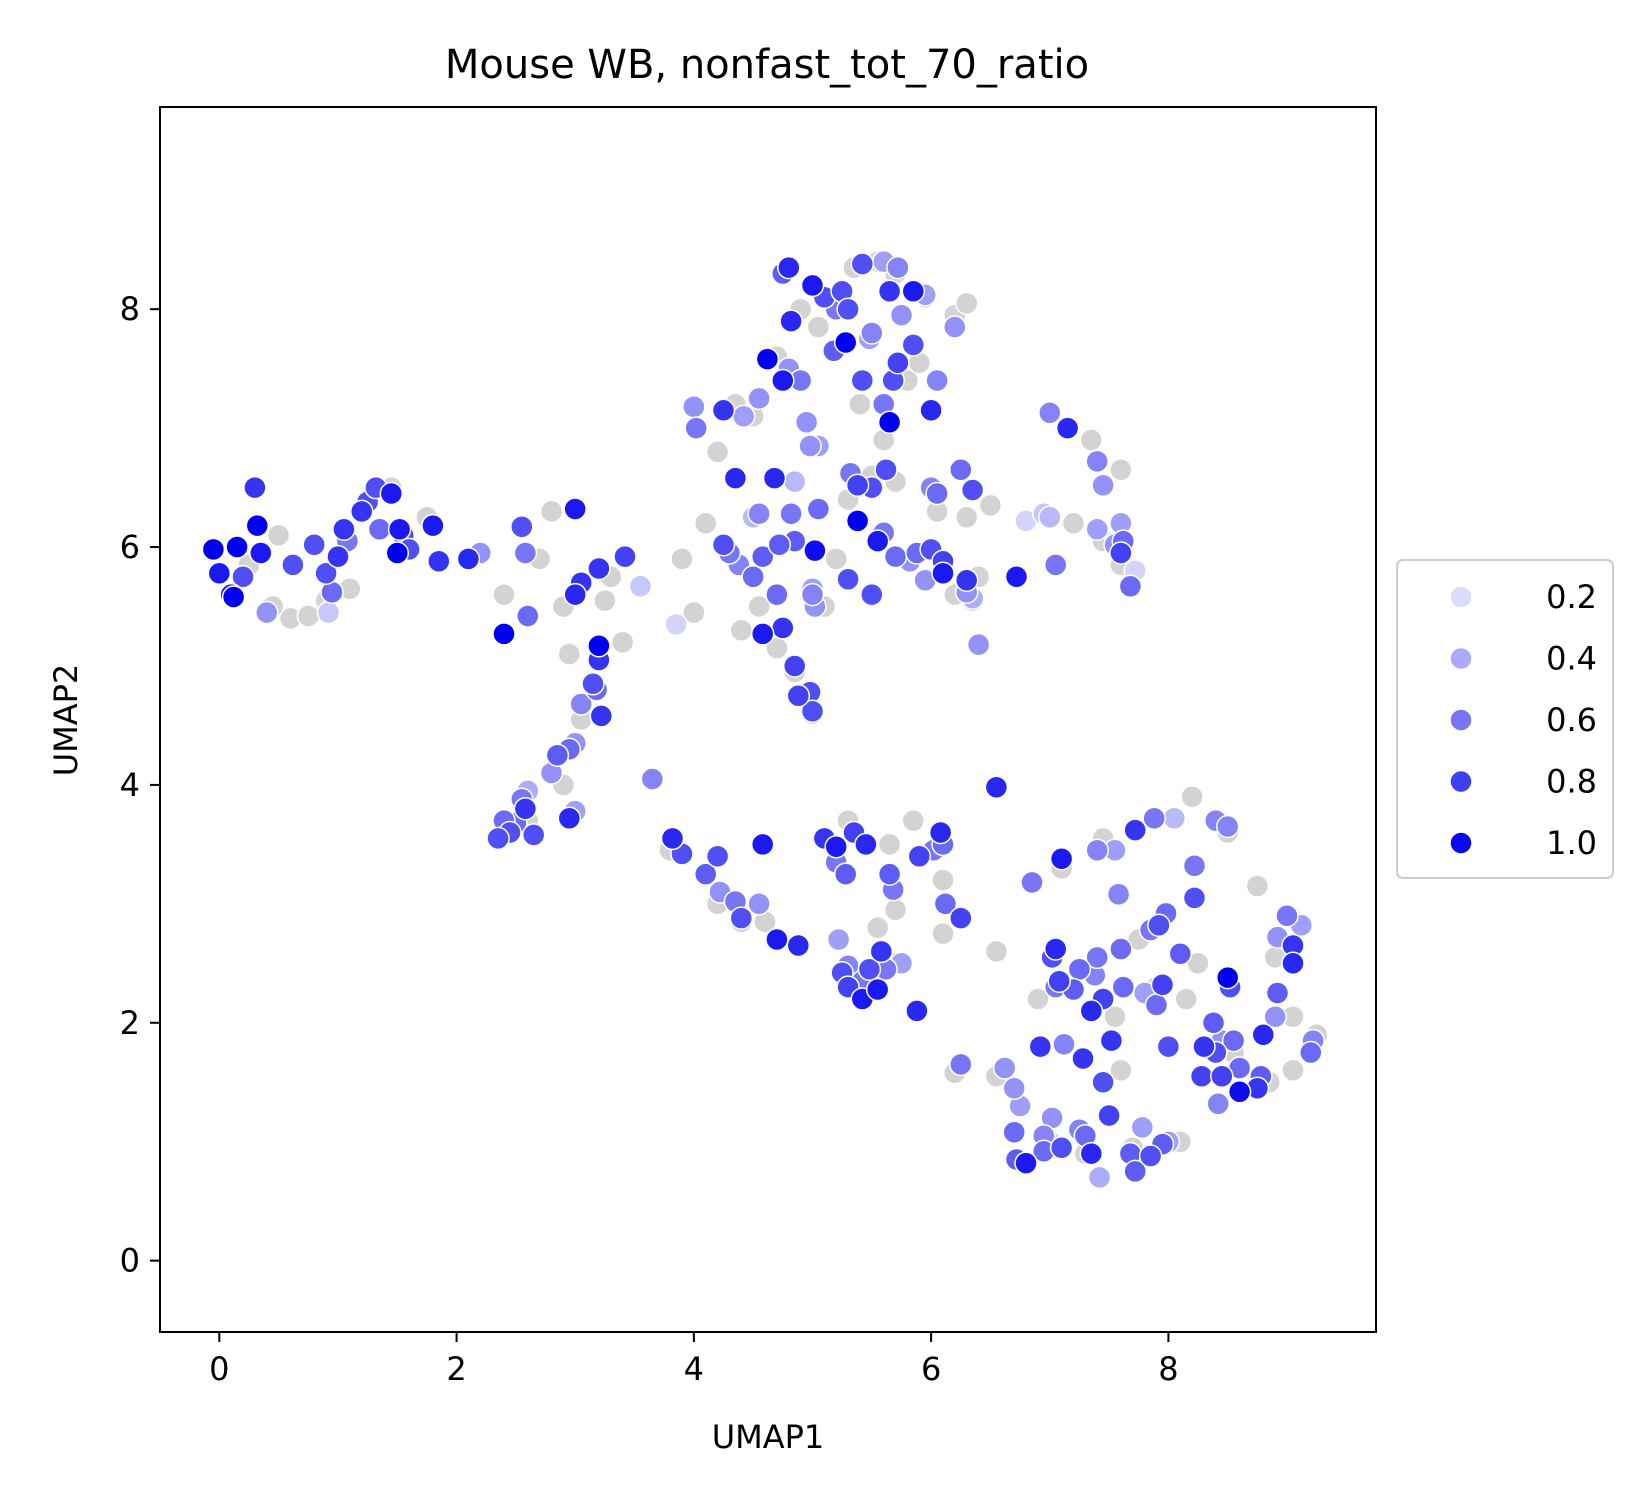 This screenshot has height=1500, width=1650. What do you see at coordinates (767, 65) in the screenshot?
I see `chart-title: Mouse WB, nonfast_tot_70_ratio` at bounding box center [767, 65].